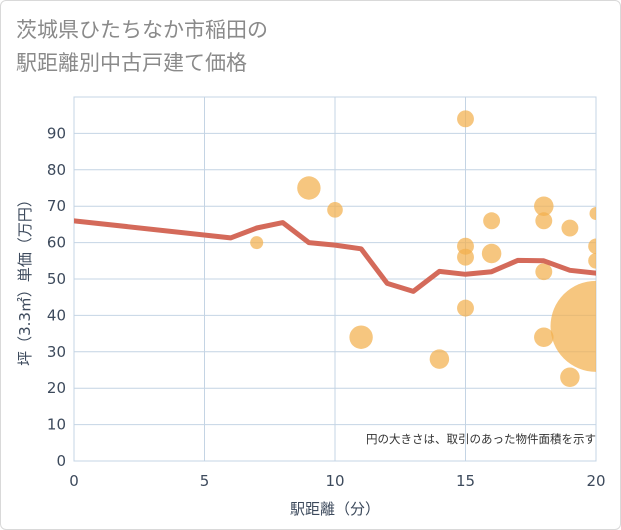 Image resolution: width=621 pixels, height=530 pixels. Describe the element at coordinates (56, 170) in the screenshot. I see `y-tick-label: 80` at that location.